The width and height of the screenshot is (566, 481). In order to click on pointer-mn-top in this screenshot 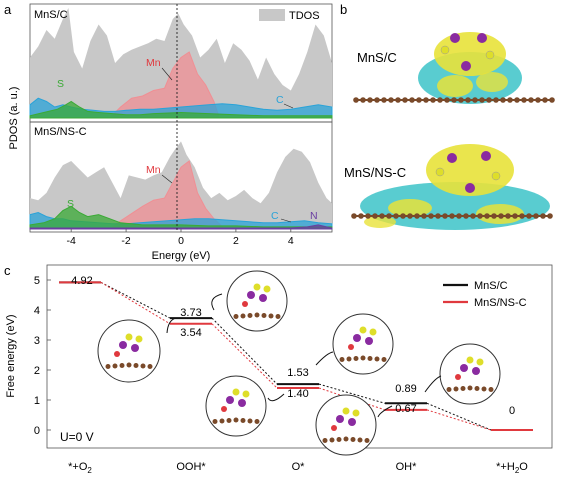, I will do `click(167, 74)`.